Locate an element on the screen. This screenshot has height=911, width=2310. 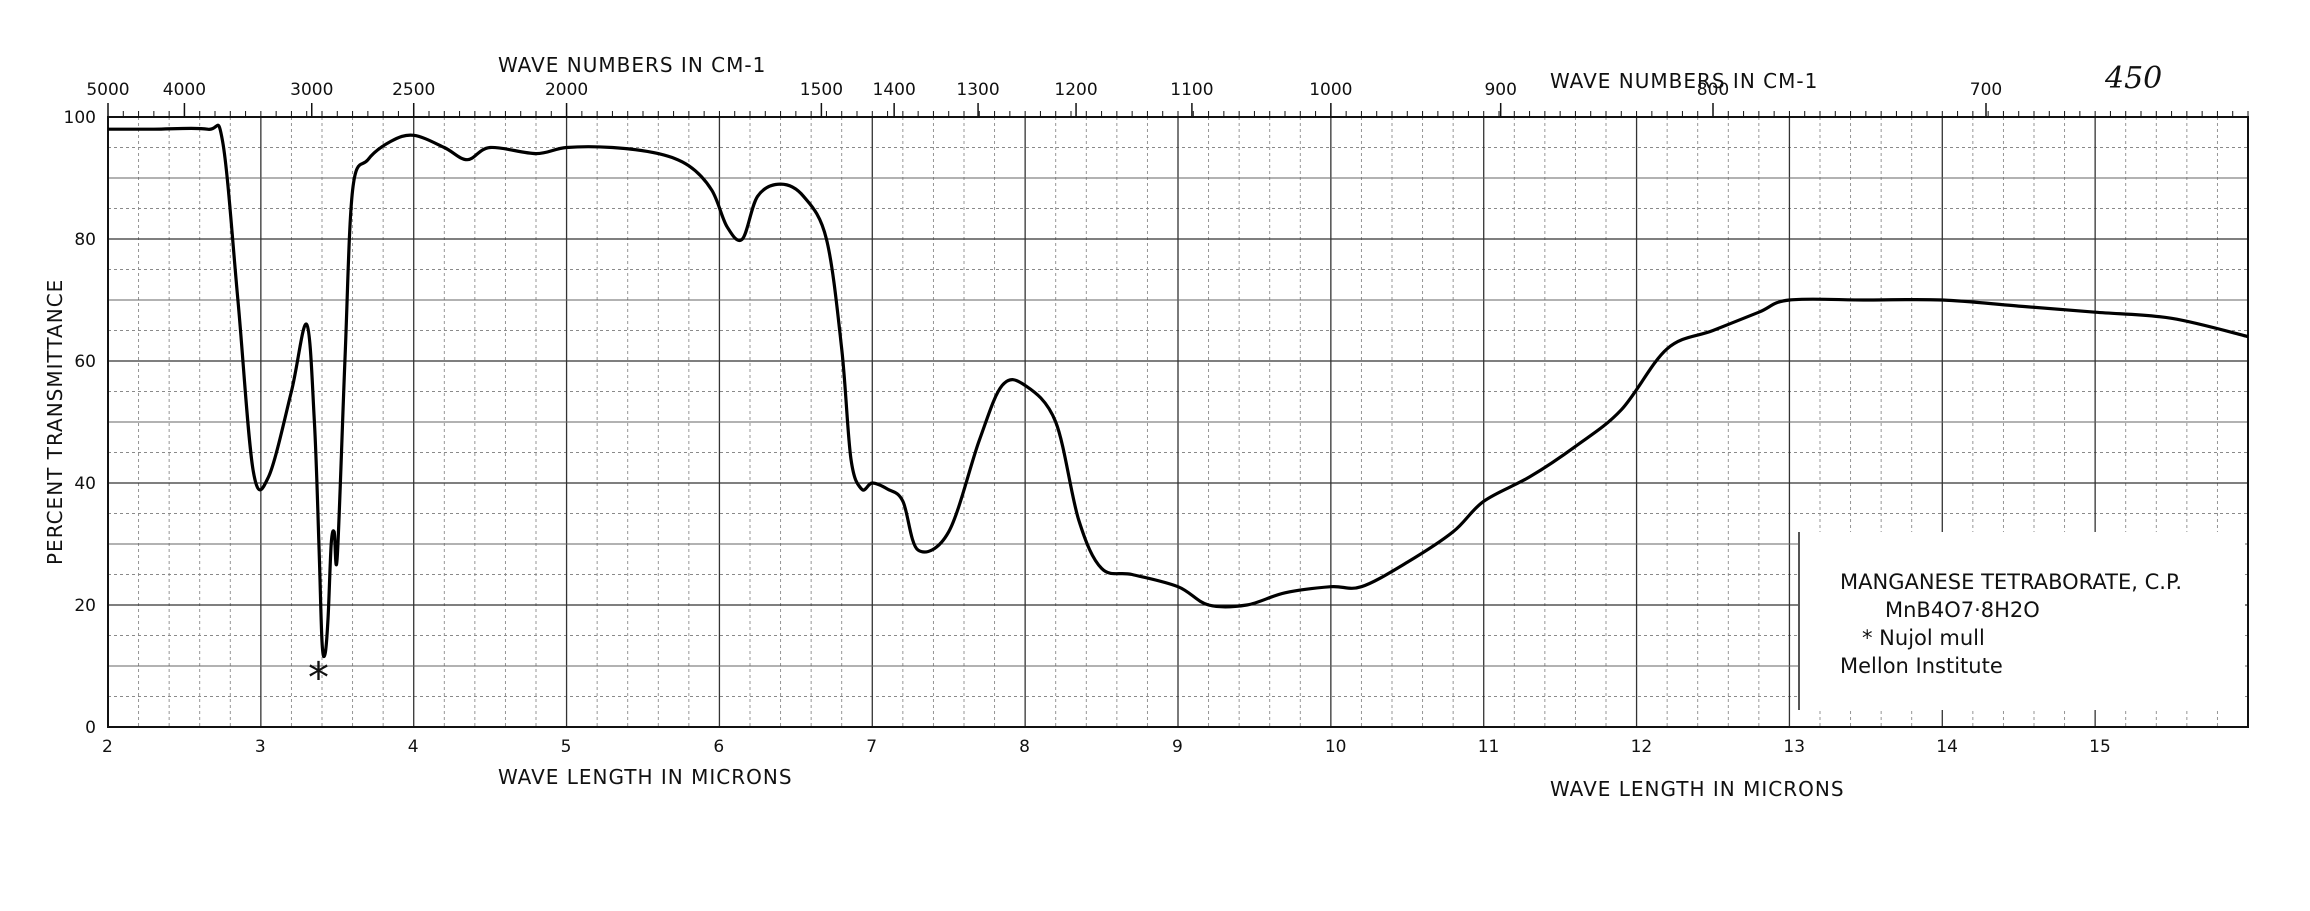
x-tick-label: 15 is located at coordinates (2100, 747).